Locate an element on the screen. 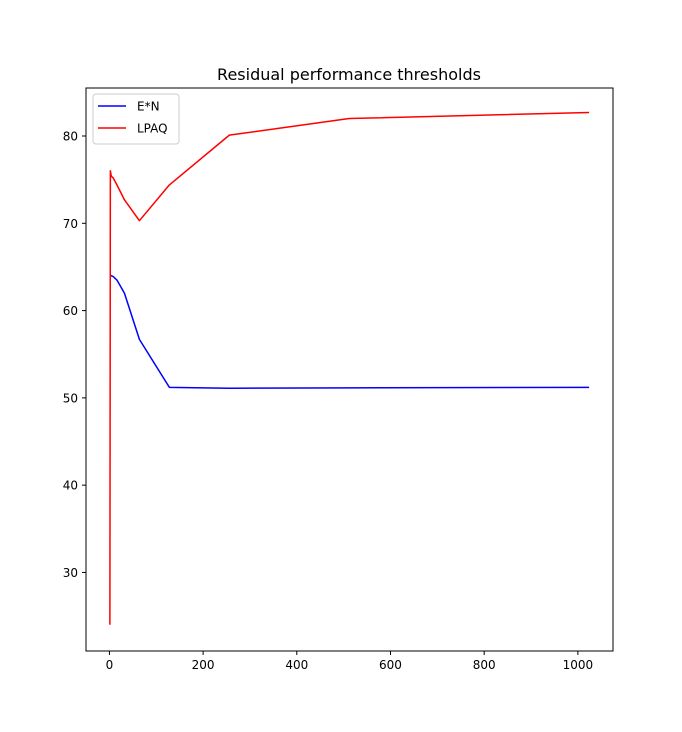  y-tick-label: 50 is located at coordinates (70, 398).